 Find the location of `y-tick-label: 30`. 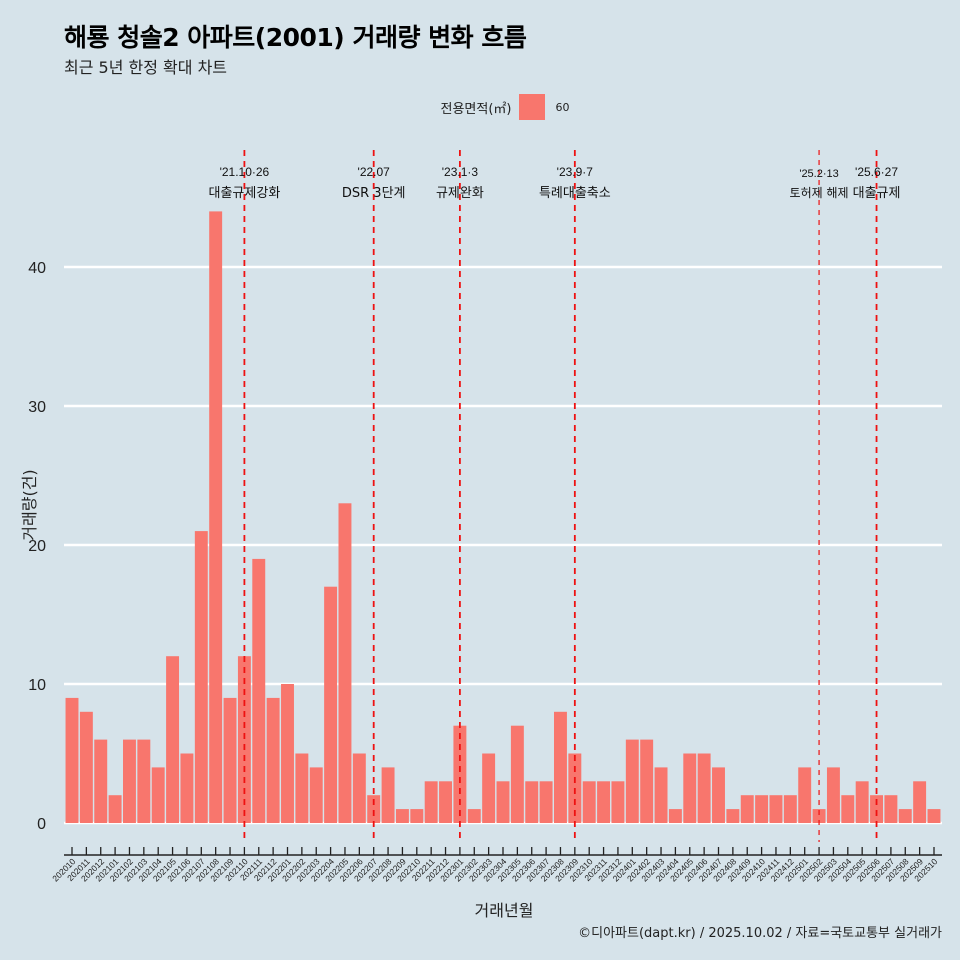

y-tick-label: 30 is located at coordinates (37, 407).